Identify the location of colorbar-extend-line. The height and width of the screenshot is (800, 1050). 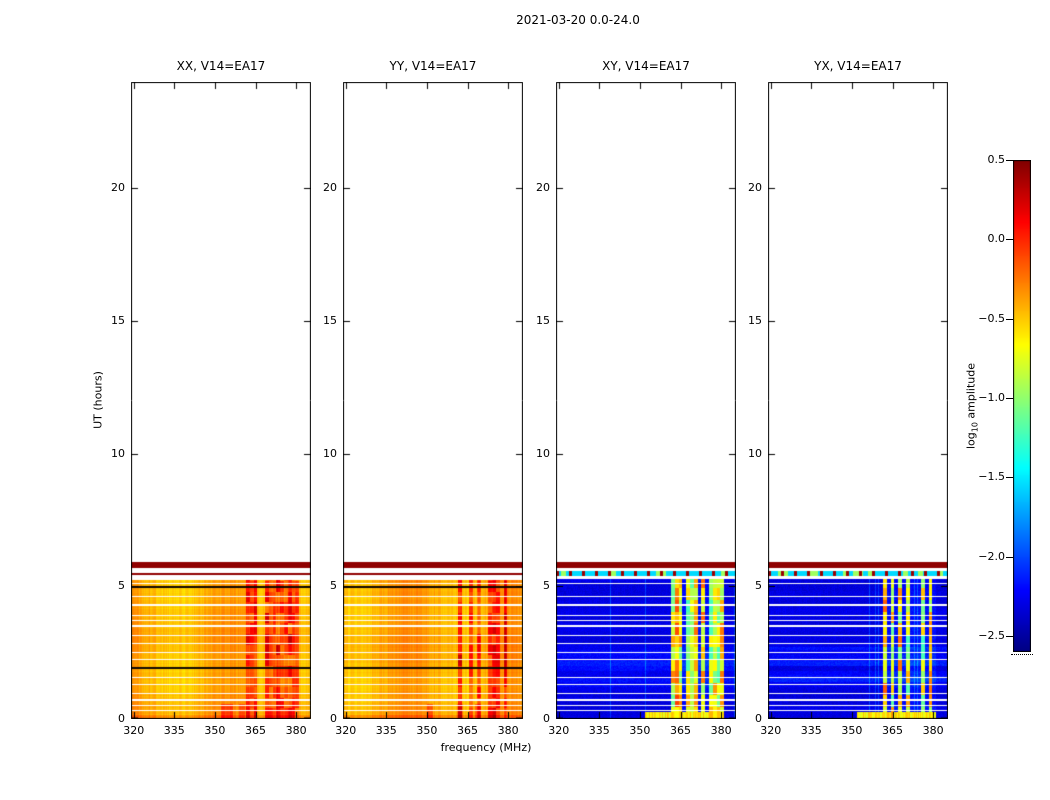
(1022, 654).